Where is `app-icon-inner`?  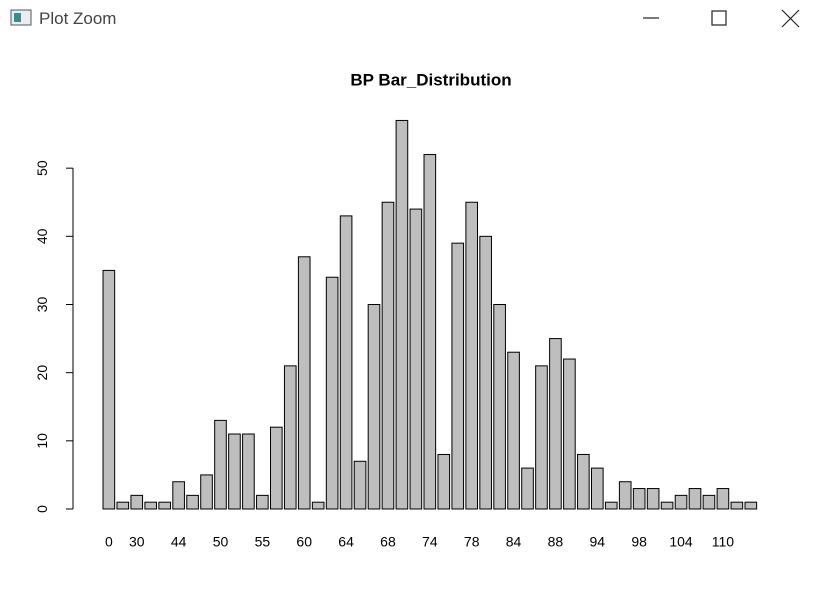 app-icon-inner is located at coordinates (17, 17).